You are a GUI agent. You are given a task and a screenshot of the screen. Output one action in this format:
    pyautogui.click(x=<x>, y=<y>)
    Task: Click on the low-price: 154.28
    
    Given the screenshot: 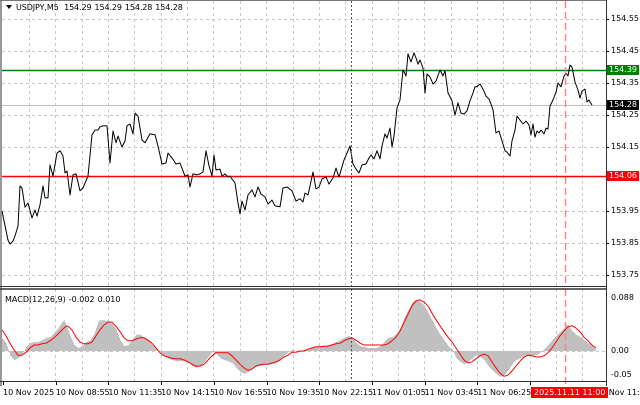 What is the action you would take?
    pyautogui.click(x=138, y=7)
    